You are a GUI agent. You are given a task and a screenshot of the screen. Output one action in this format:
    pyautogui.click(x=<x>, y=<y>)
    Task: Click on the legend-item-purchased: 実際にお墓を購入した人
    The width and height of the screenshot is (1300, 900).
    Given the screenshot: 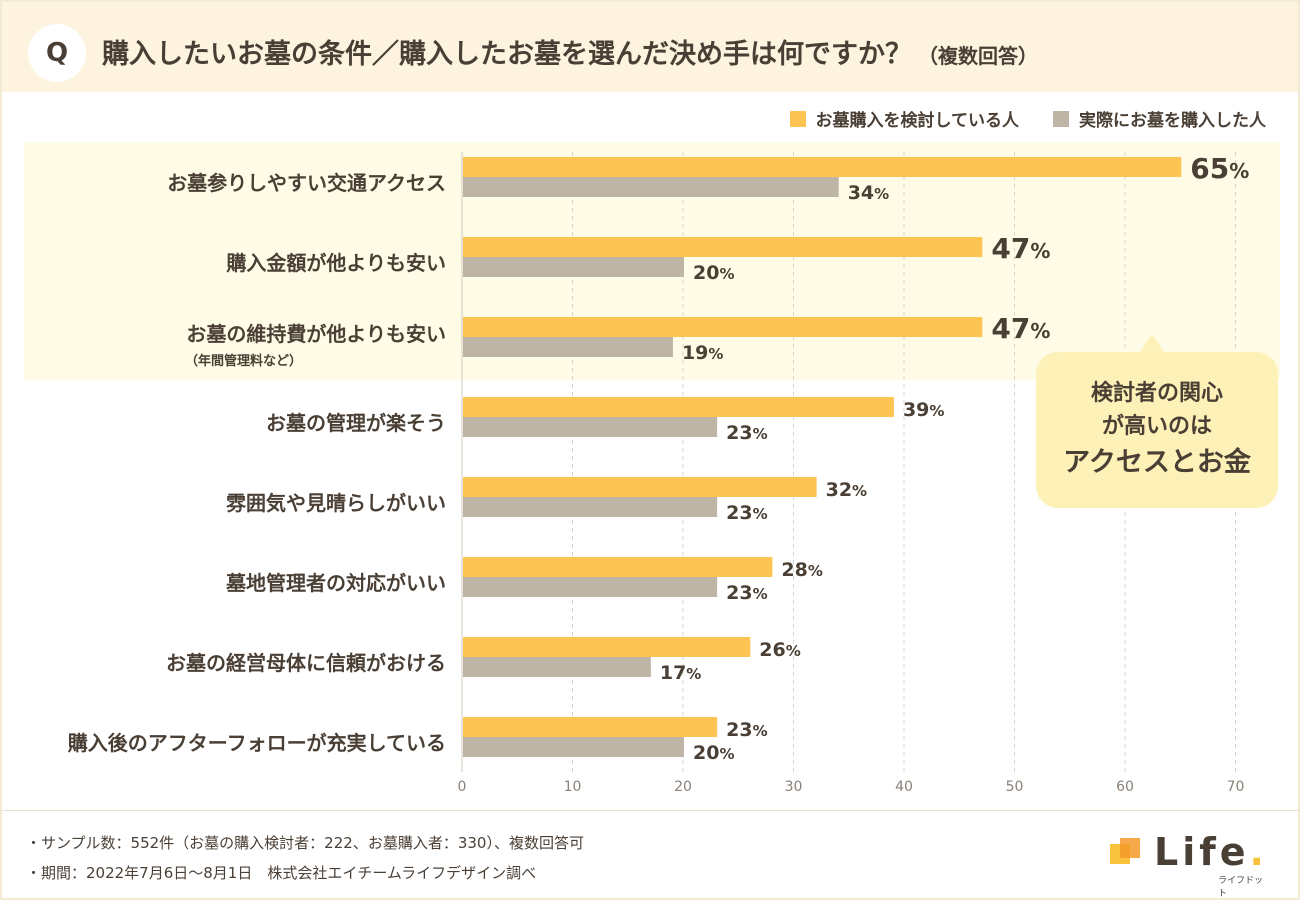 What is the action you would take?
    pyautogui.click(x=1159, y=118)
    